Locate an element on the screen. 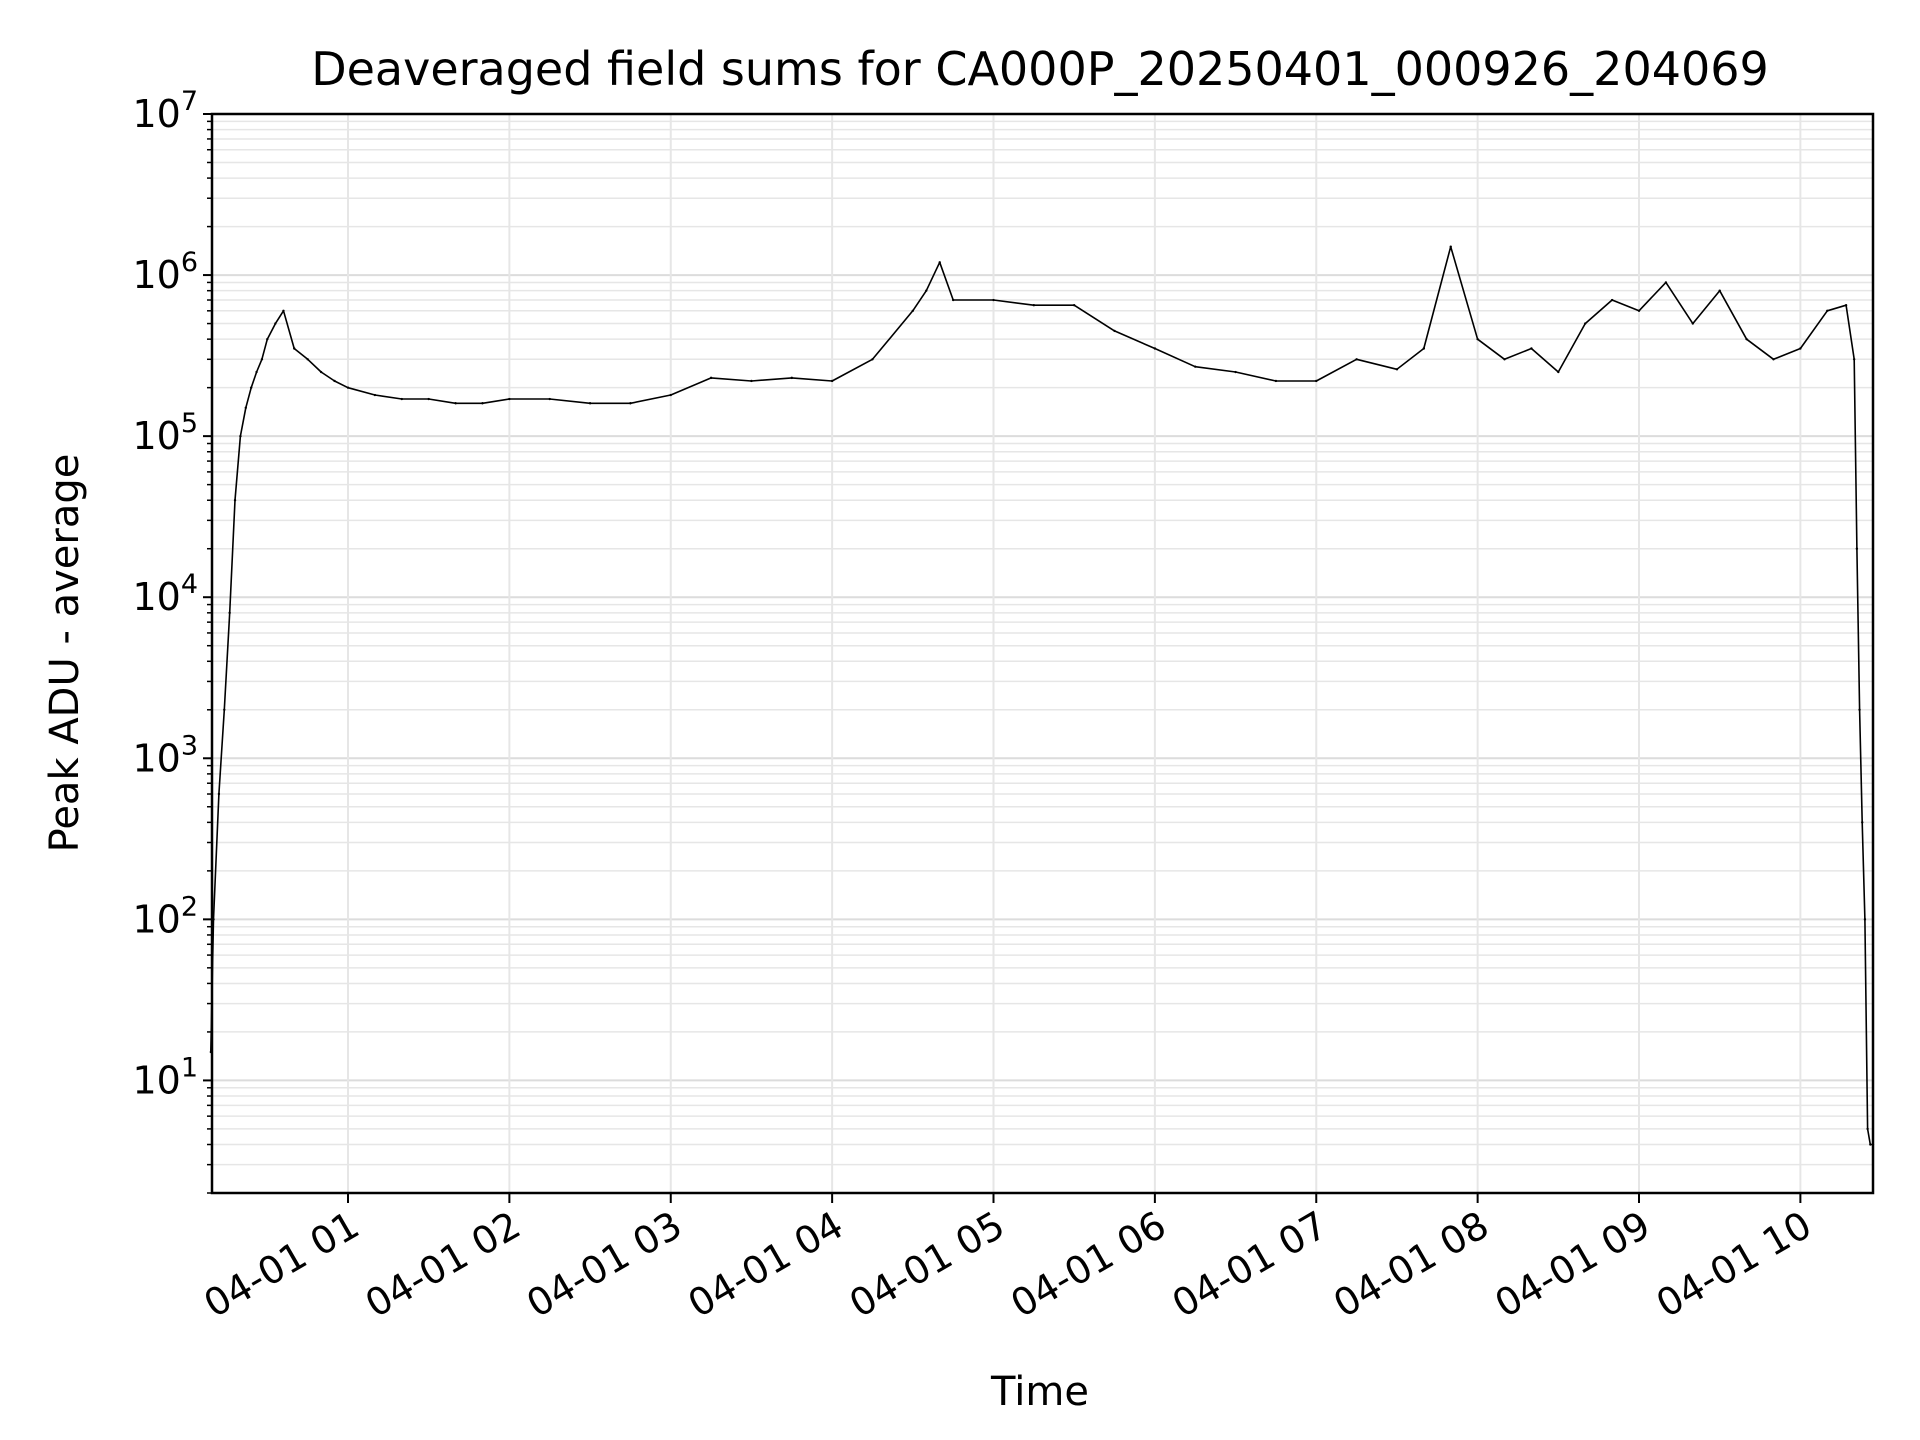 The height and width of the screenshot is (1440, 1920). y-tick-exponent: 2 is located at coordinates (189, 906).